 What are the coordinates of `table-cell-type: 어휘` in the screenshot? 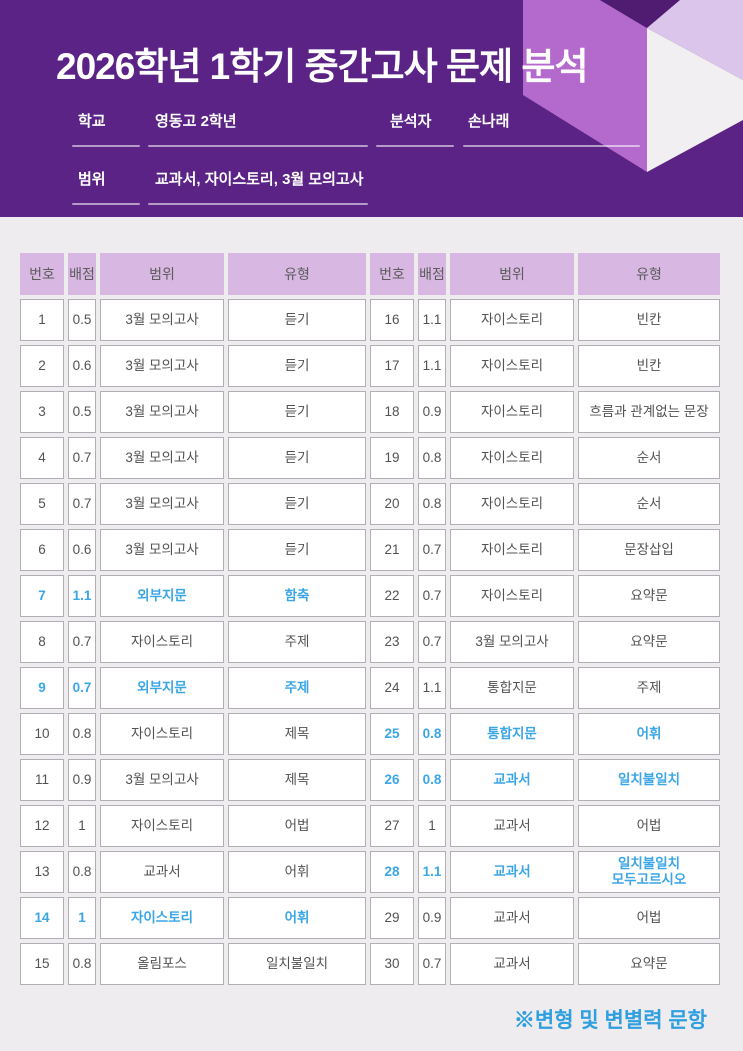 It's located at (297, 872).